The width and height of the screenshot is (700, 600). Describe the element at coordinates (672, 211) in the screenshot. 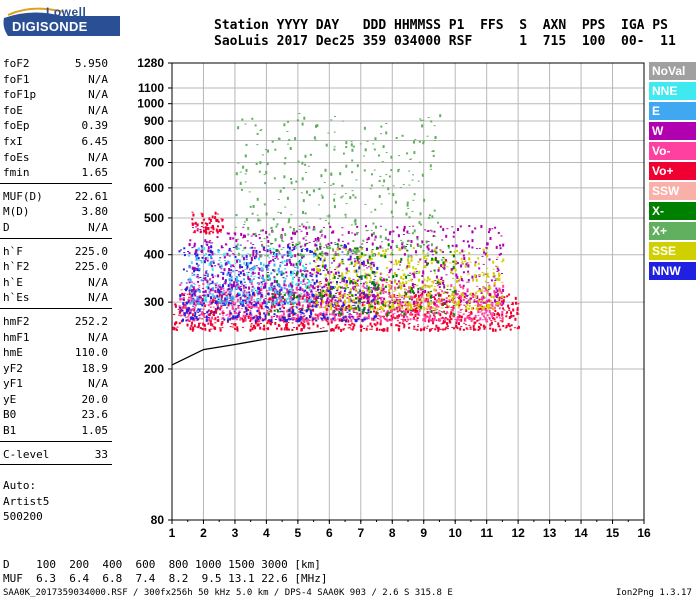

I see `legend-item: X-` at that location.